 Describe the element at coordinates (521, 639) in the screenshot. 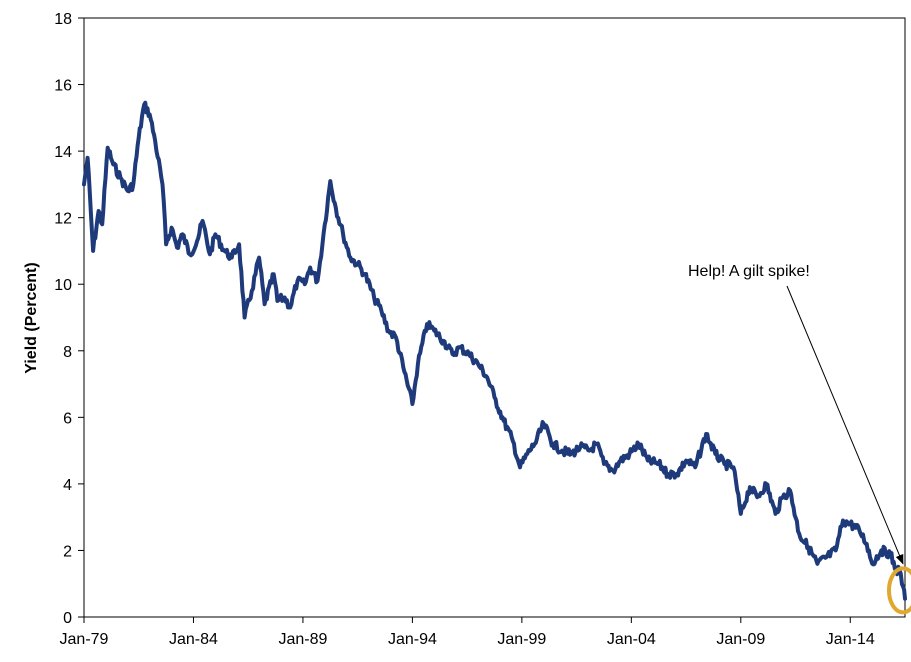

I see `x-tick-label: Jan-99` at that location.